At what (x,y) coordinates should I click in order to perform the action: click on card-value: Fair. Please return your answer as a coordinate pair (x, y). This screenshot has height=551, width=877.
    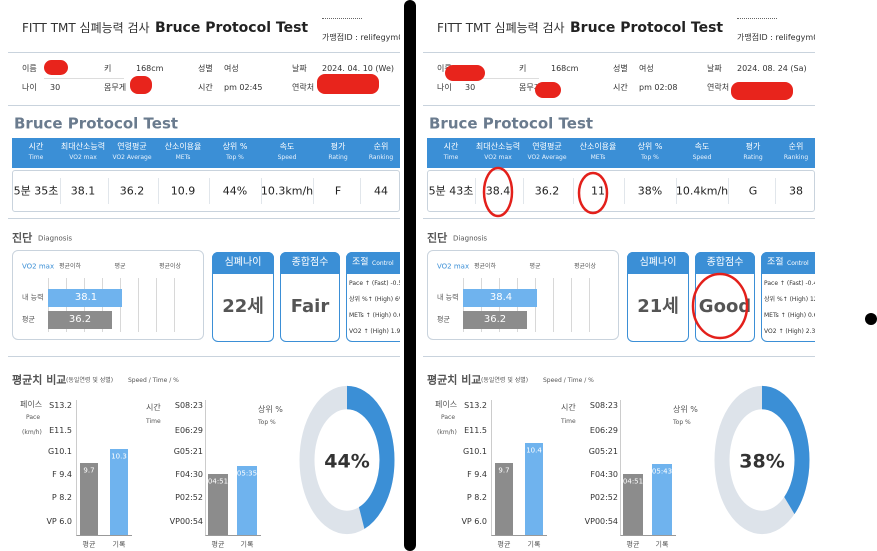
    Looking at the image, I should click on (310, 306).